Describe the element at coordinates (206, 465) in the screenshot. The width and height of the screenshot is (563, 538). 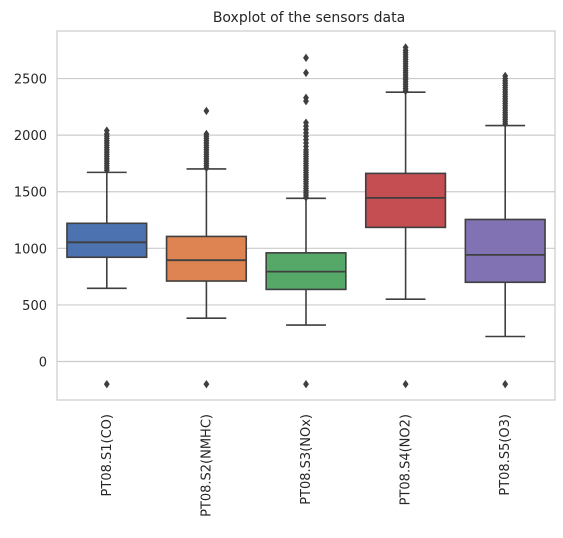
I see `x-tick-label: PT08.S2(NMHC)` at that location.